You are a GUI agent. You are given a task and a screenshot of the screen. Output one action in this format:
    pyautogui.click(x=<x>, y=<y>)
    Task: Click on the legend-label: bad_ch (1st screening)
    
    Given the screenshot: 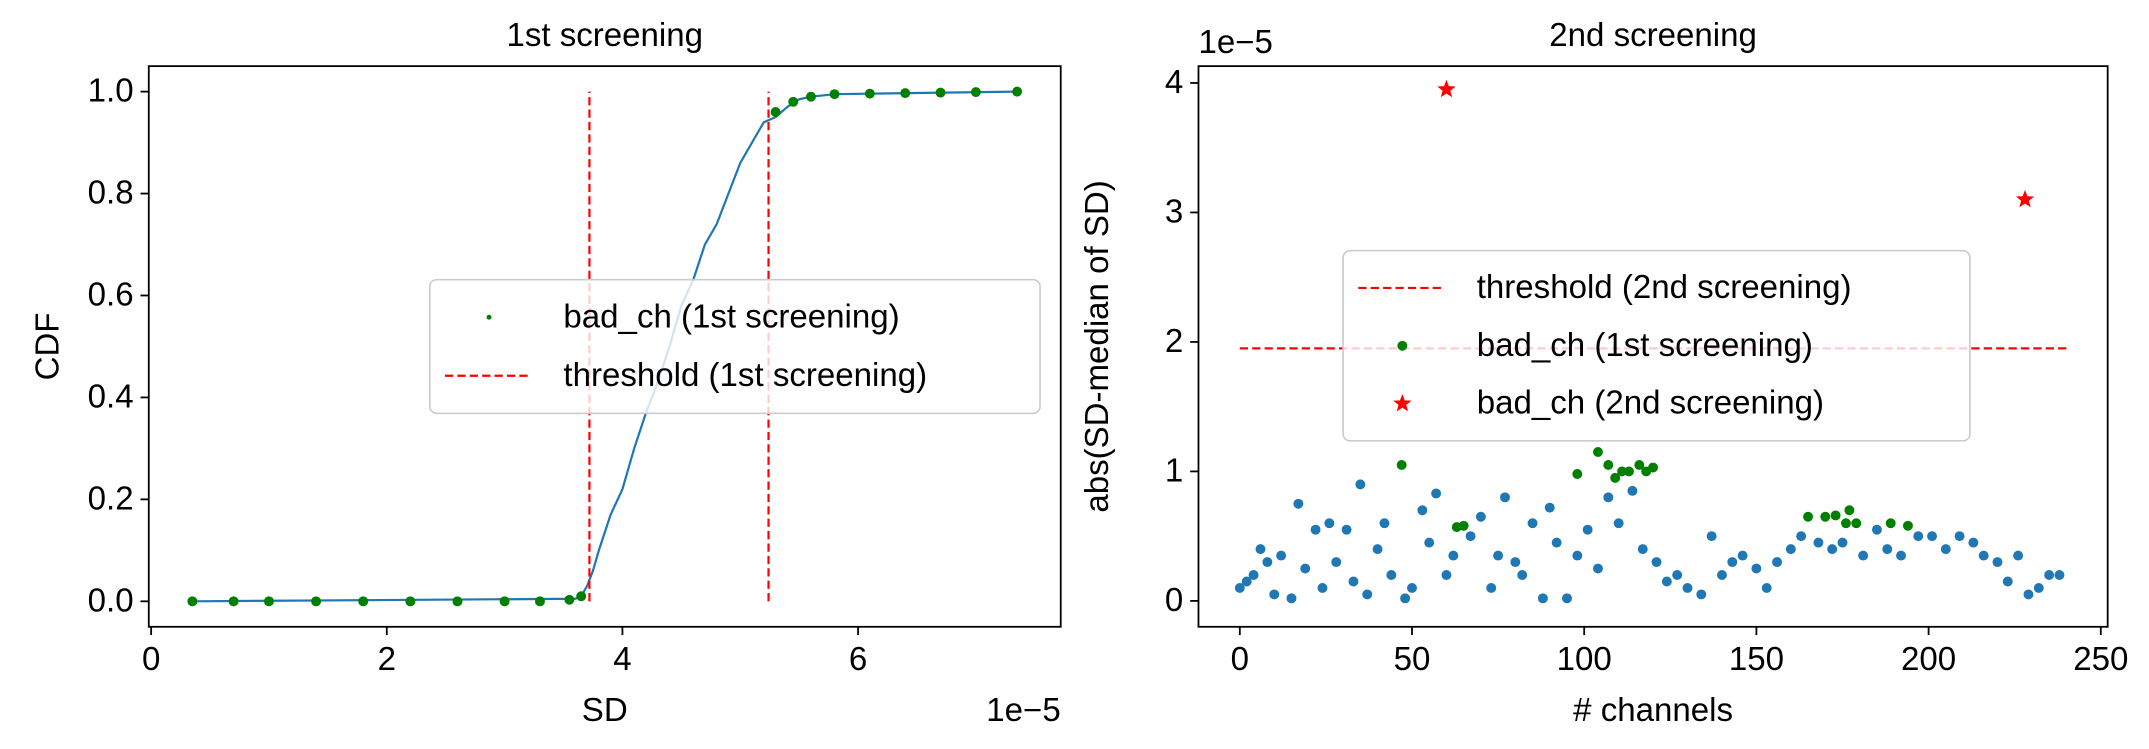 What is the action you would take?
    pyautogui.click(x=731, y=316)
    